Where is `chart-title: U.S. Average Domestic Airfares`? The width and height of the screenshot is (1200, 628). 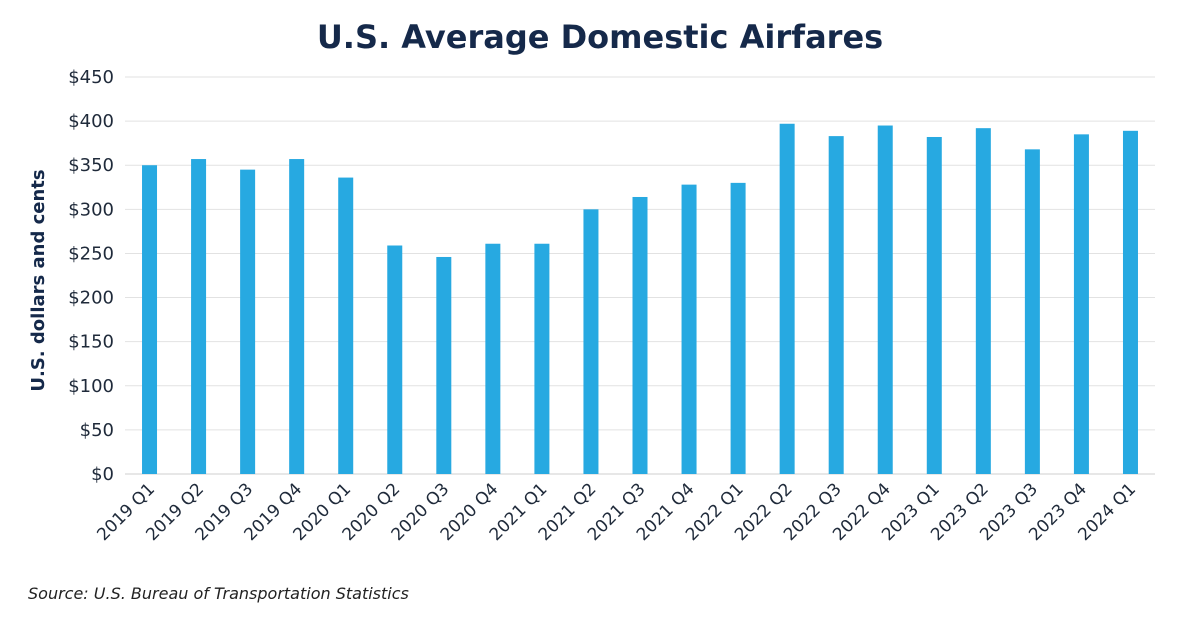
chart-title: U.S. Average Domestic Airfares is located at coordinates (600, 37).